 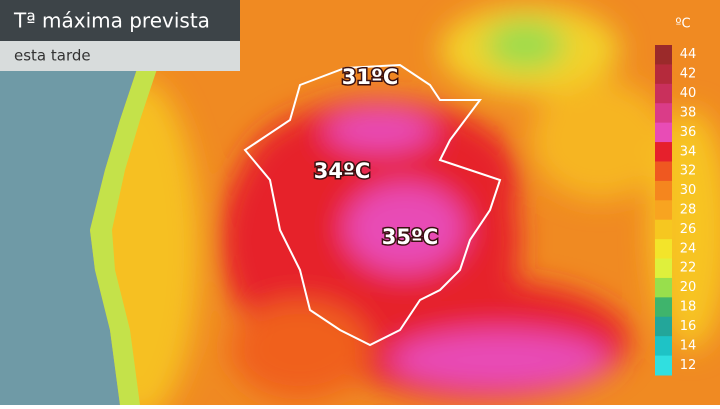 What do you see at coordinates (688, 151) in the screenshot?
I see `legend-label: 34` at bounding box center [688, 151].